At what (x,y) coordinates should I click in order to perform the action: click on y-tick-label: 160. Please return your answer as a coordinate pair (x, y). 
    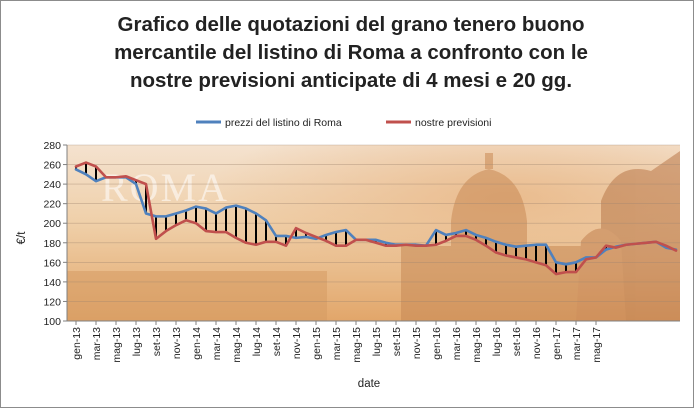
    Looking at the image, I should click on (52, 263).